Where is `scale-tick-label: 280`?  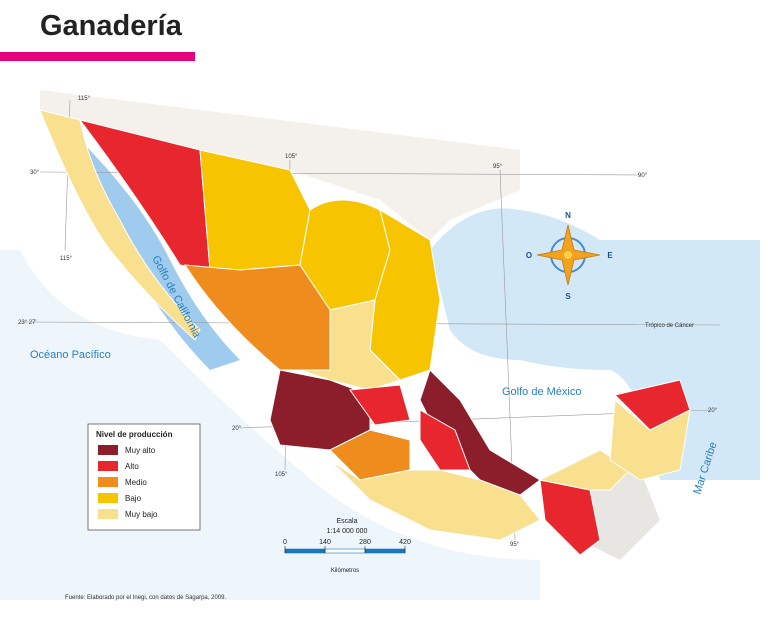 scale-tick-label: 280 is located at coordinates (365, 542).